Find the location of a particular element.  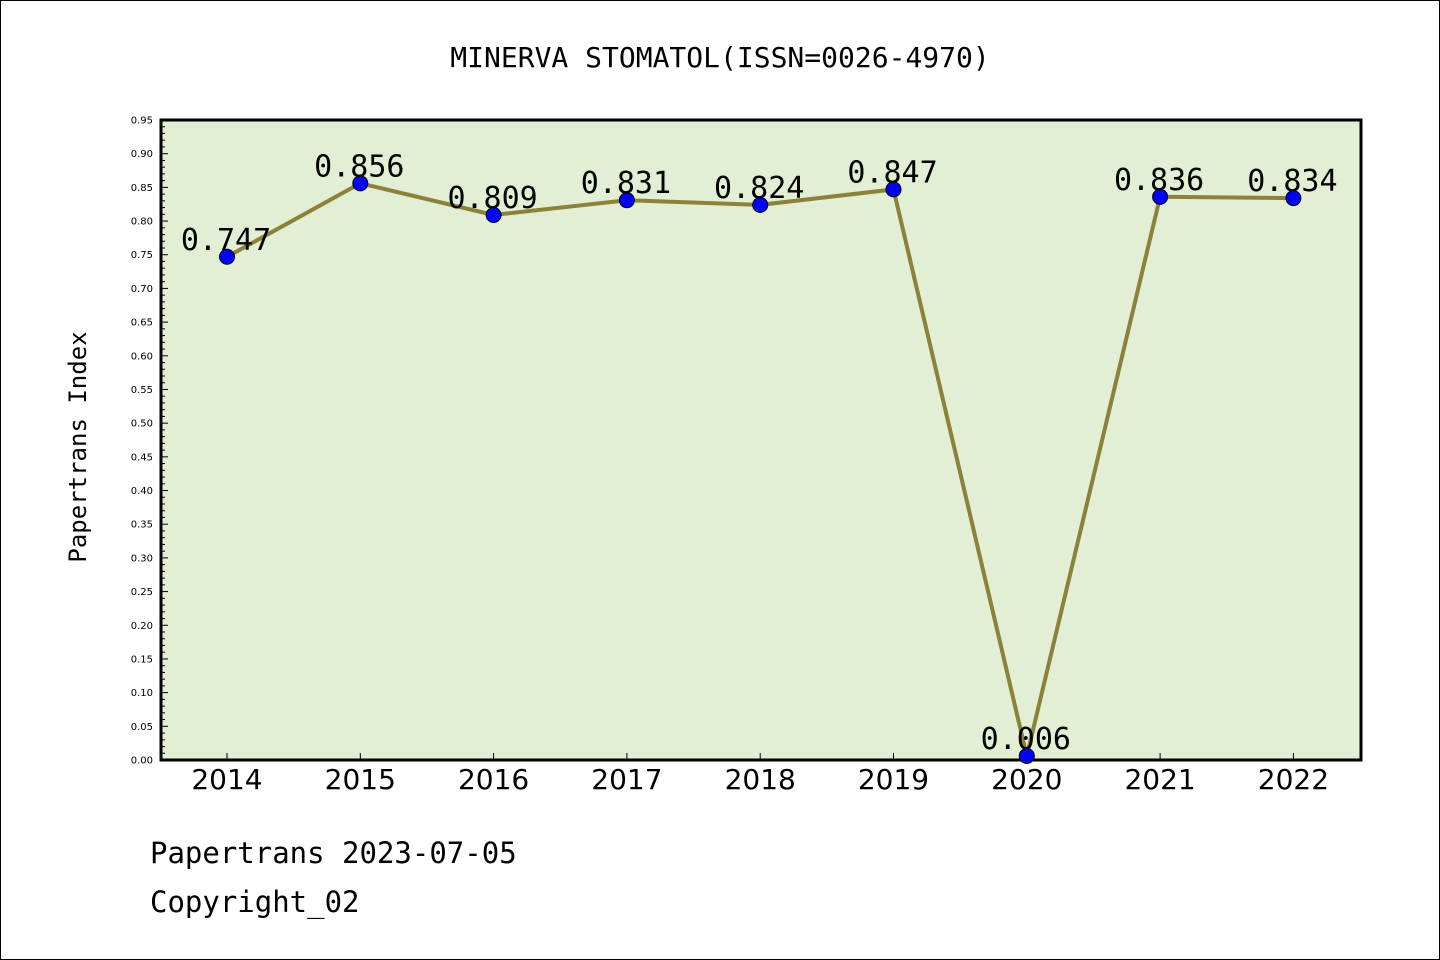

y-tick-label: 0.45 is located at coordinates (142, 457).